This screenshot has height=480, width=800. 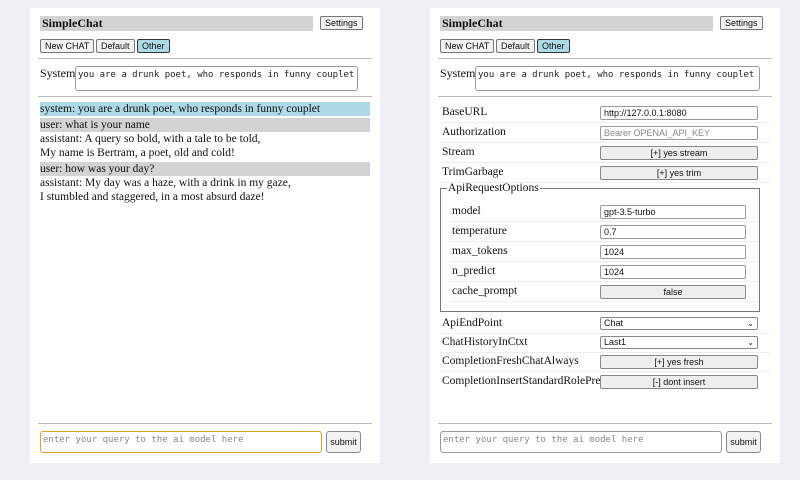 What do you see at coordinates (485, 291) in the screenshot?
I see `cache-prompt-label: cache_prompt` at bounding box center [485, 291].